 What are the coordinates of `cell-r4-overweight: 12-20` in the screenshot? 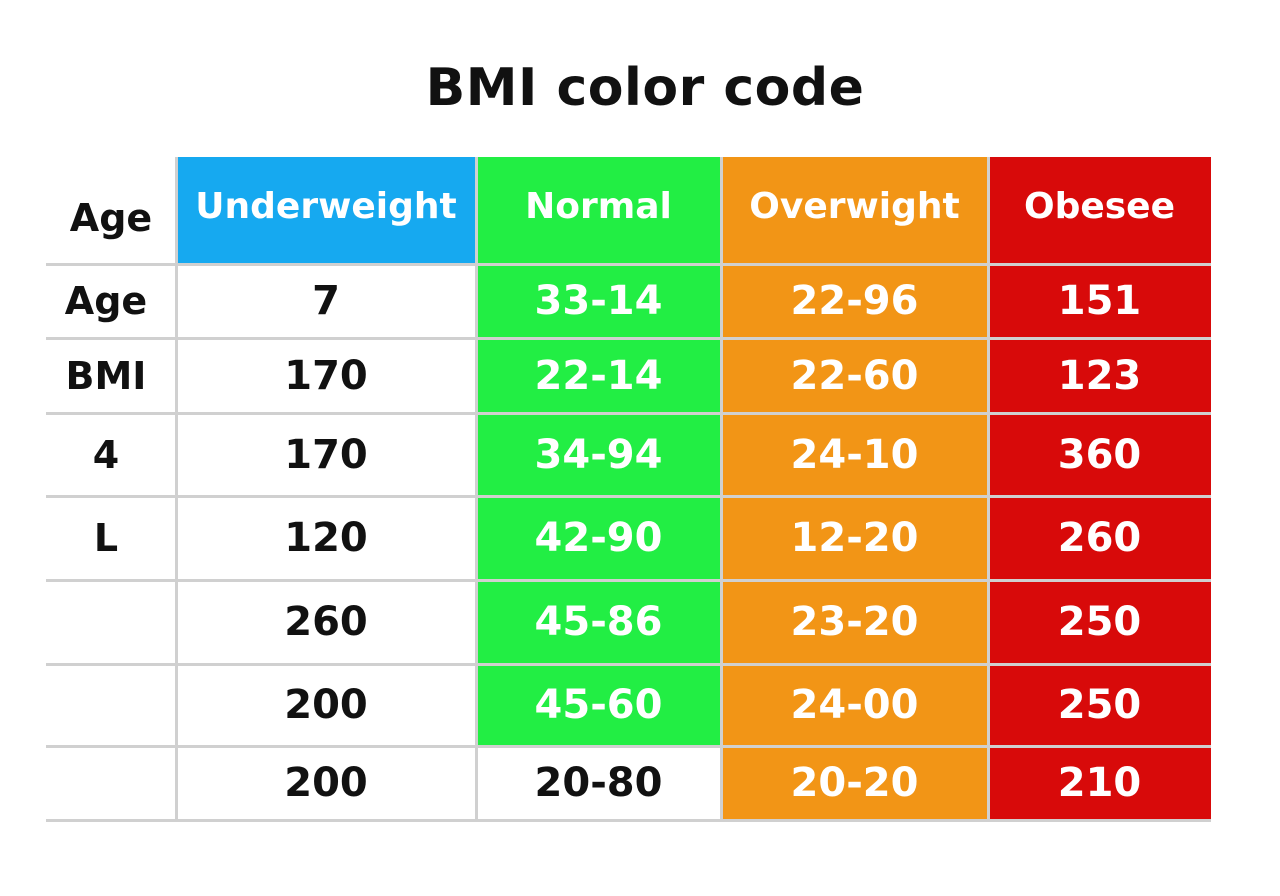 It's located at (854, 538).